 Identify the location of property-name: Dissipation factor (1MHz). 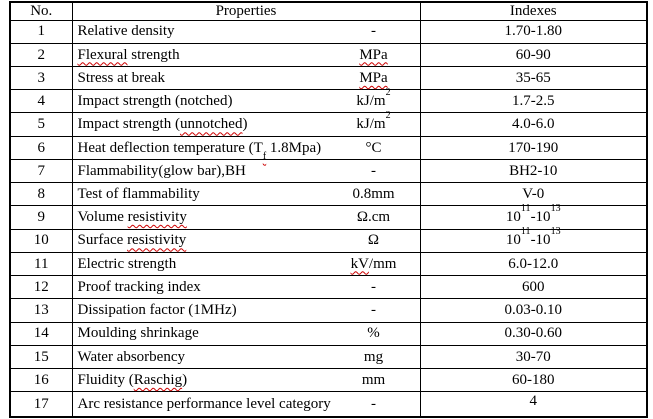
(157, 310).